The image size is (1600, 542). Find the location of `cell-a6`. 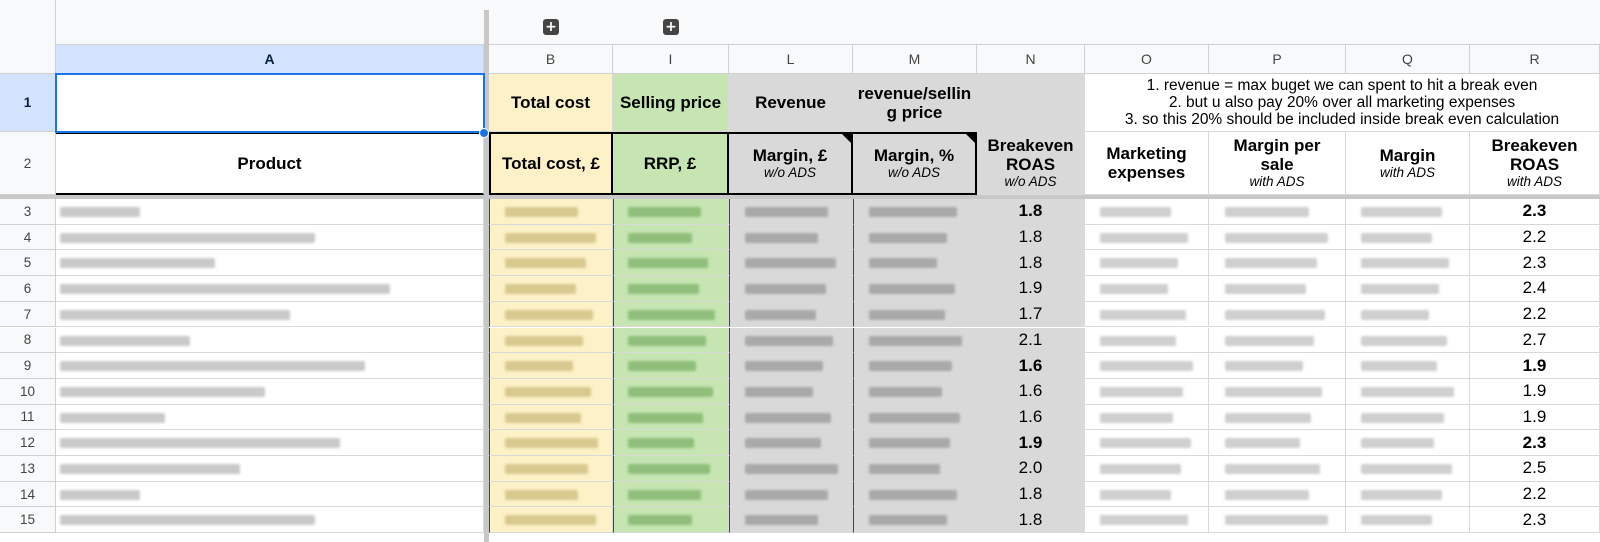

cell-a6 is located at coordinates (270, 289).